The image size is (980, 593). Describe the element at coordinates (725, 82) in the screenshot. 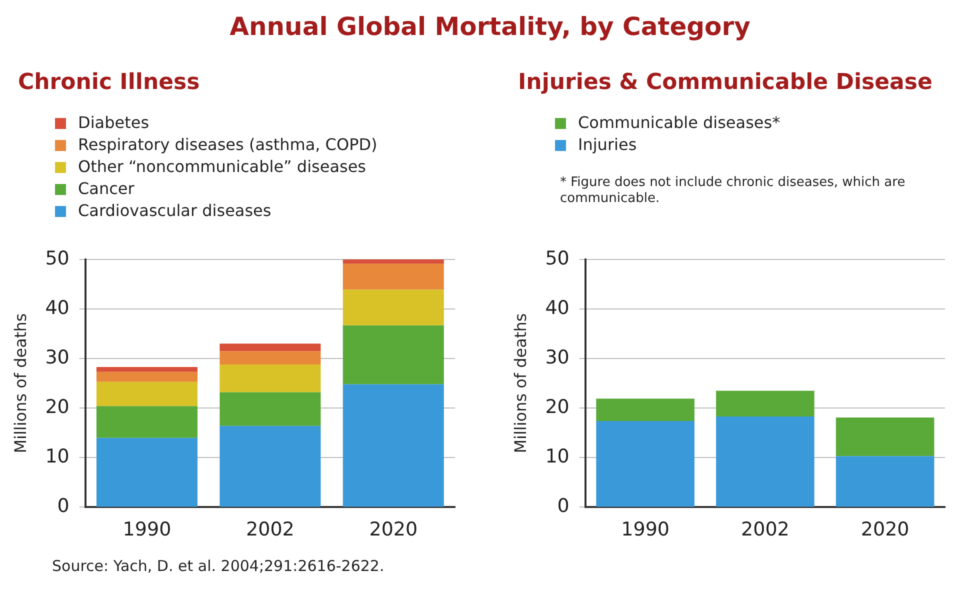

I see `chart-title: Injuries & Communicable Disease` at that location.